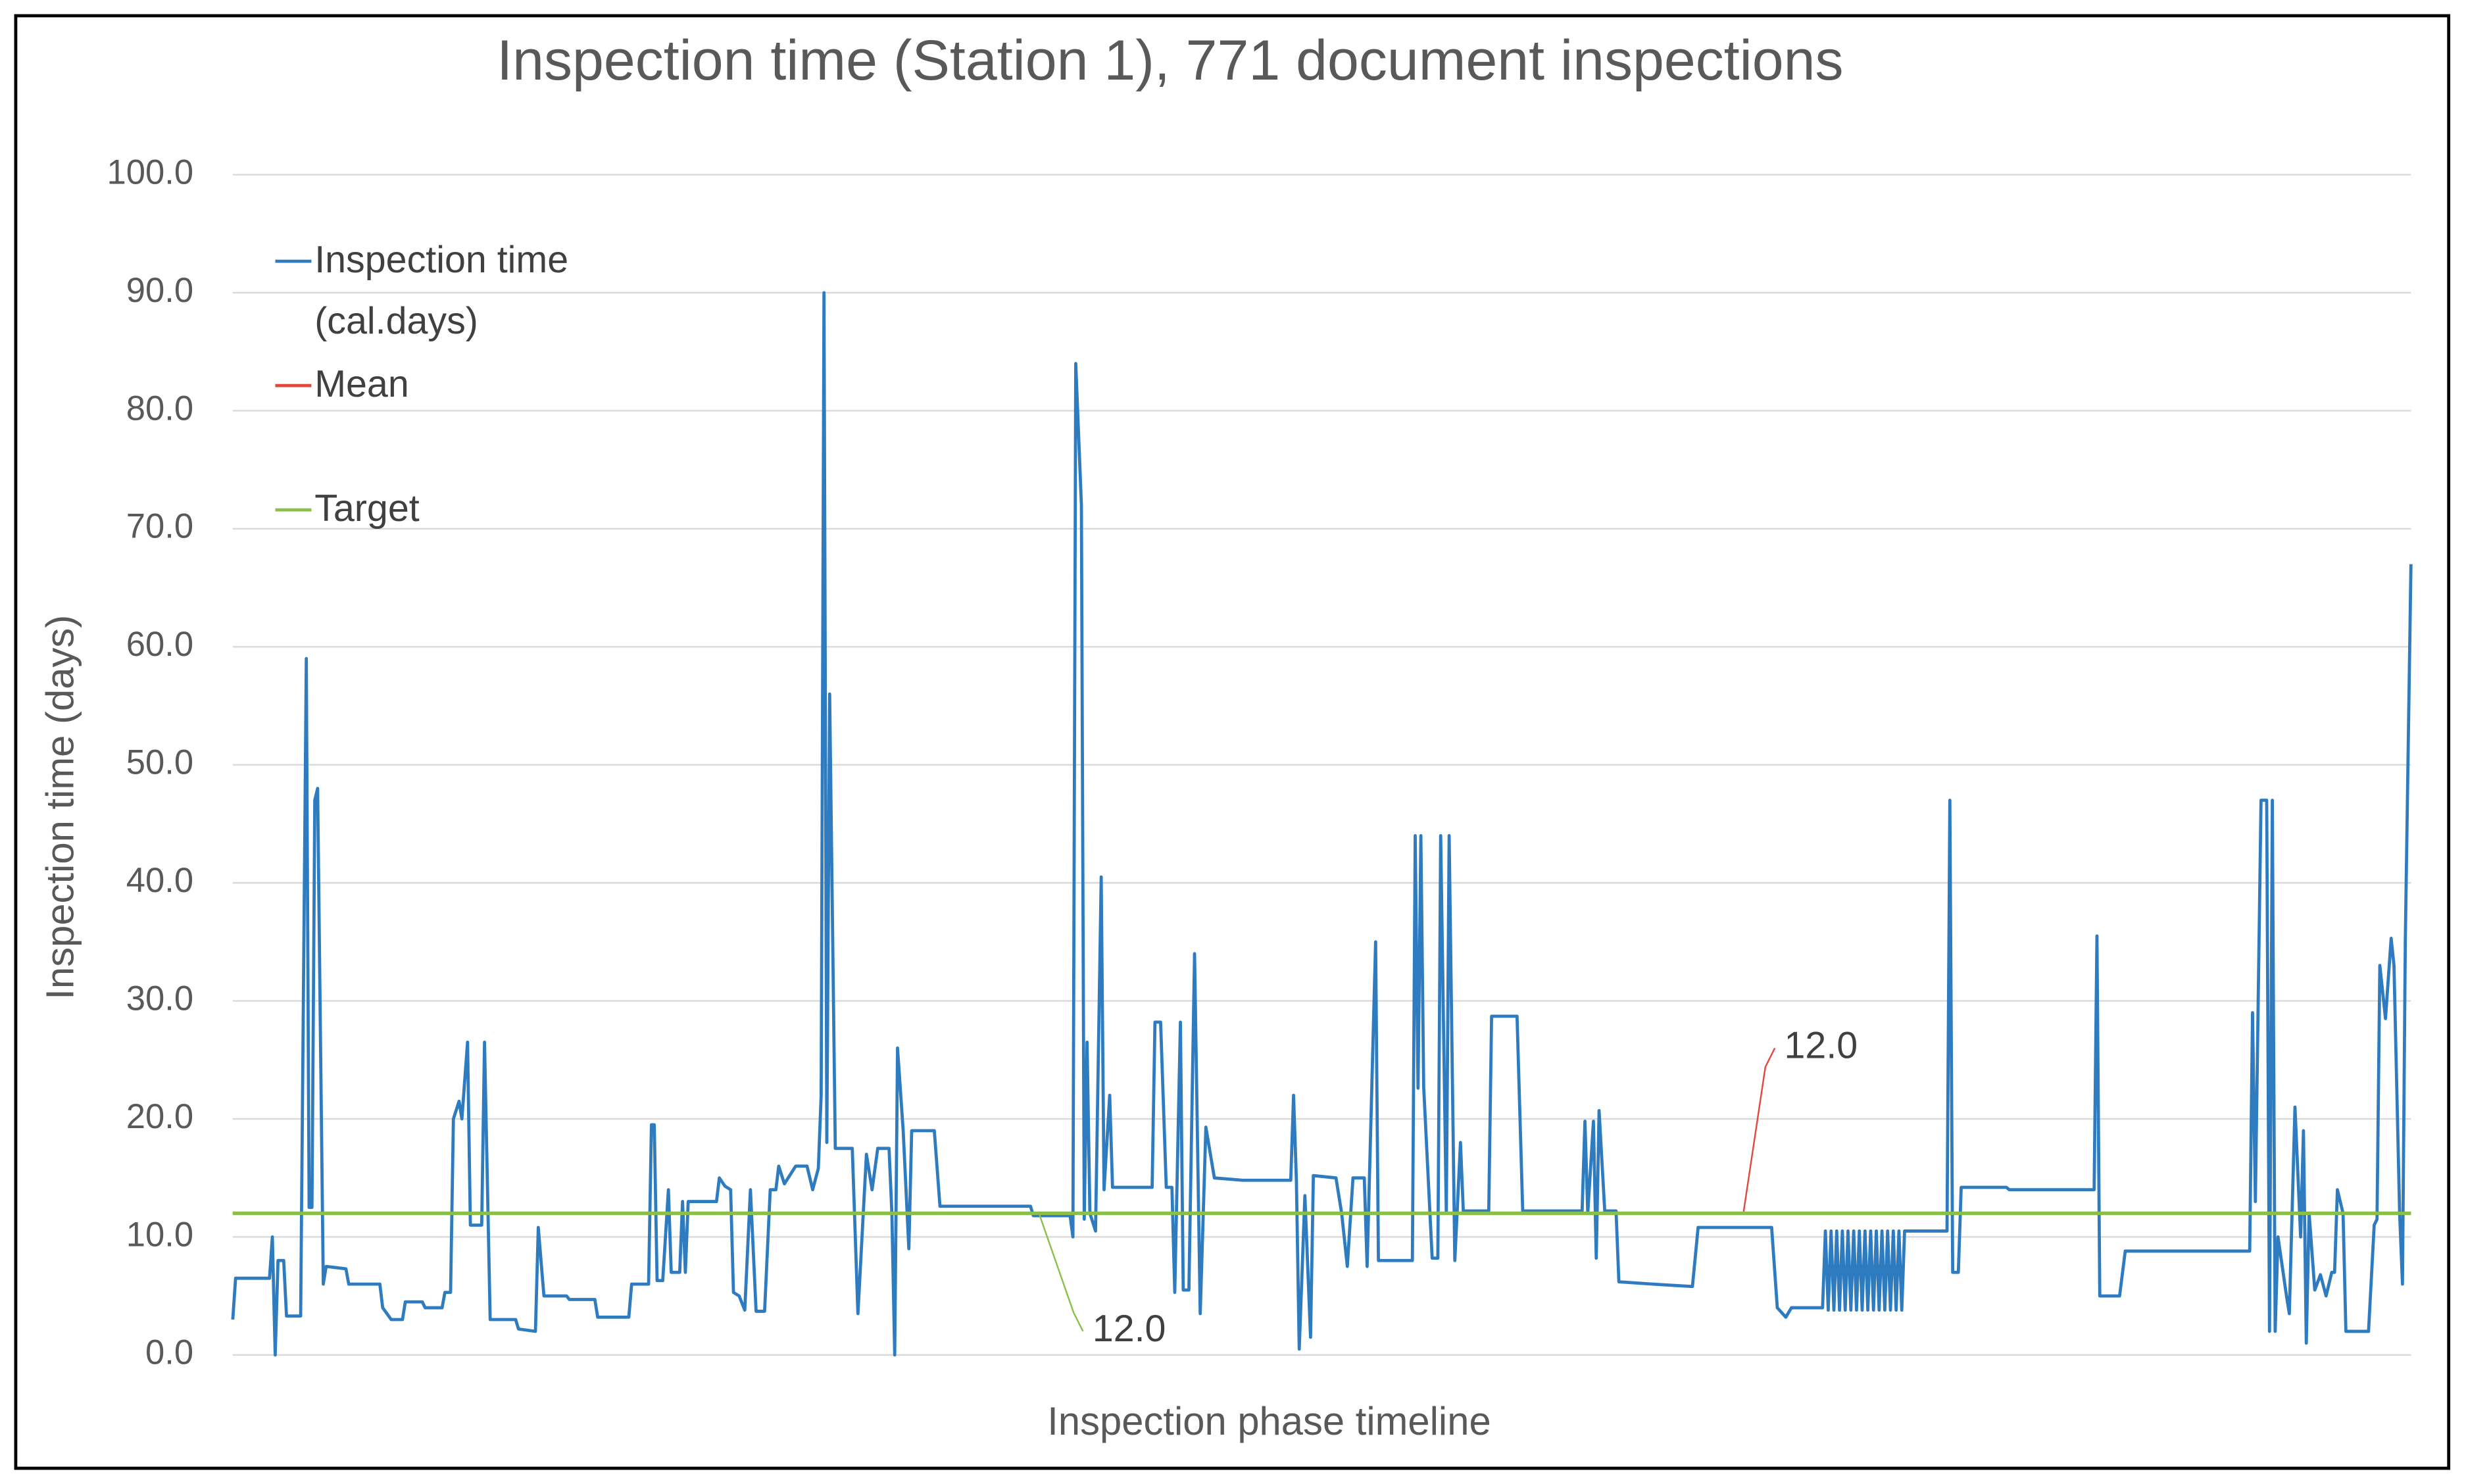 The height and width of the screenshot is (1484, 2466). I want to click on x-axis-label: Inspection phase timeline, so click(1269, 1421).